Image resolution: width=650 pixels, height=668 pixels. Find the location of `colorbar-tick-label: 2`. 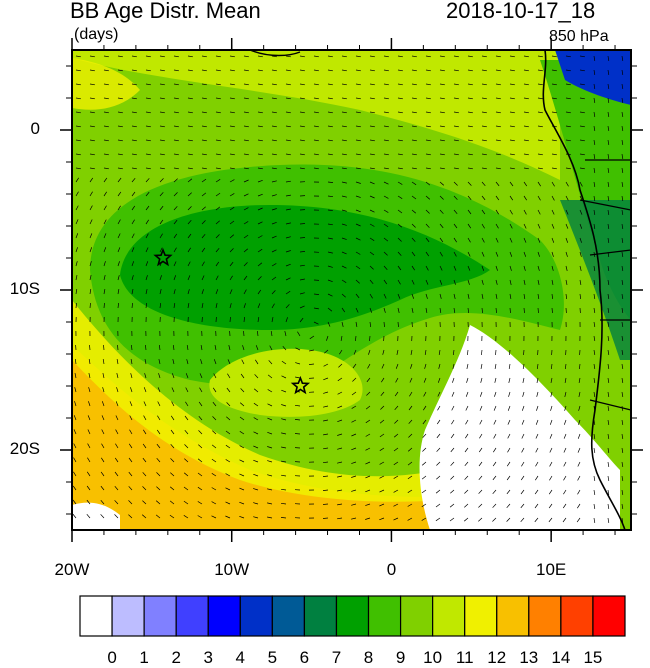

colorbar-tick-label: 2 is located at coordinates (176, 657).